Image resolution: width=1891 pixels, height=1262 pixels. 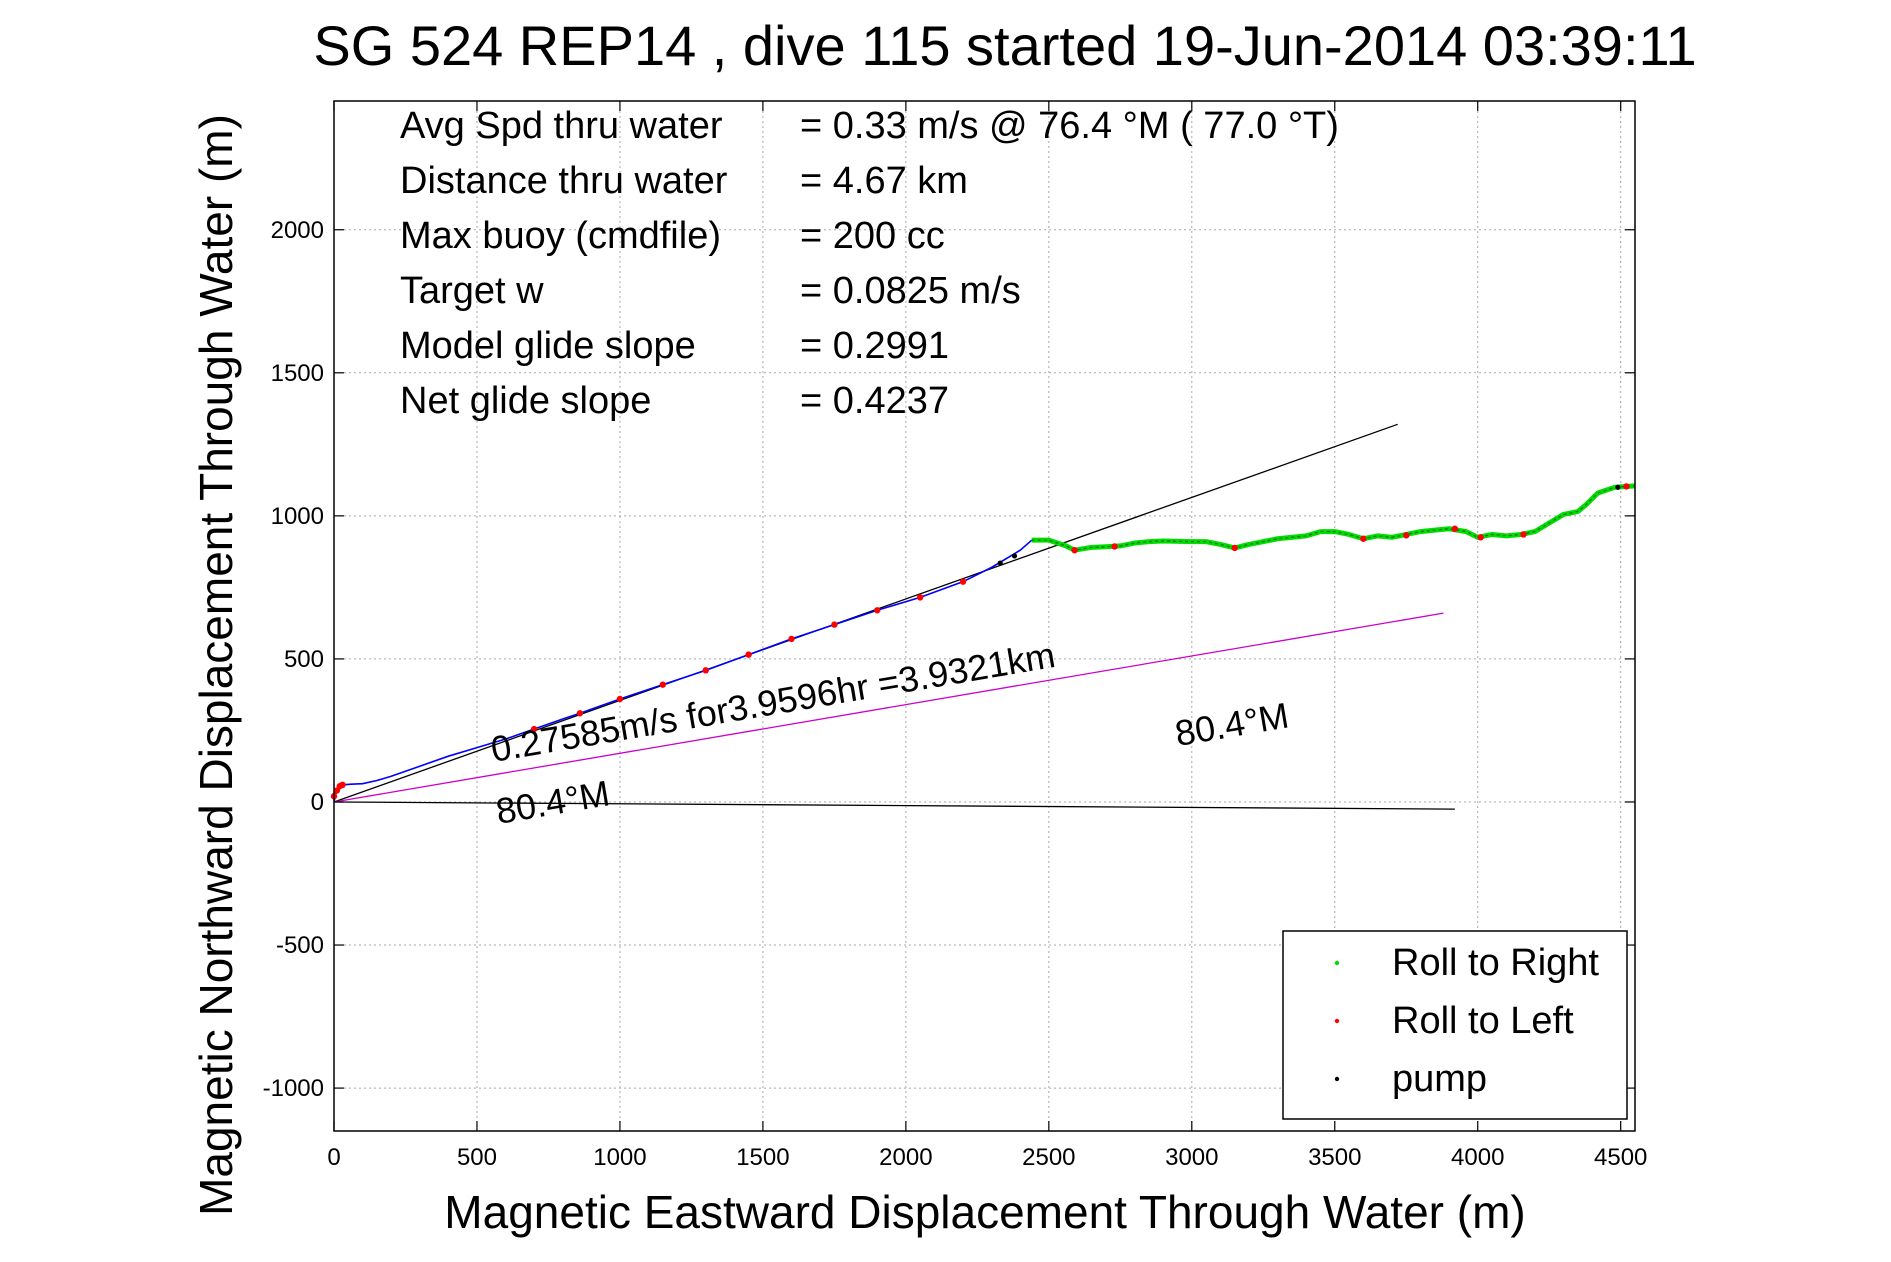 I want to click on legend-label: pump, so click(x=1439, y=1079).